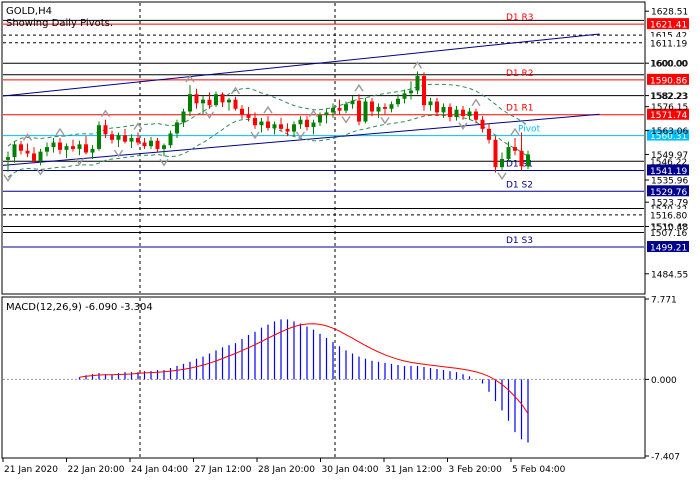 The width and height of the screenshot is (700, 483). What do you see at coordinates (286, 470) in the screenshot?
I see `time-tick-label-4: 28 Jan 20:00` at bounding box center [286, 470].